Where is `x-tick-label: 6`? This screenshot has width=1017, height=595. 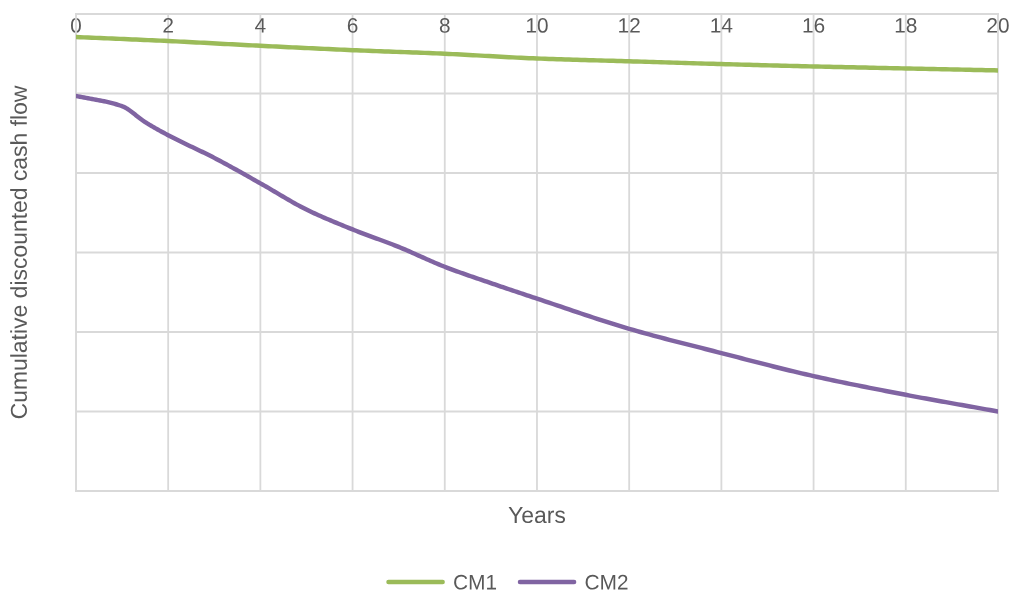 x-tick-label: 6 is located at coordinates (352, 25).